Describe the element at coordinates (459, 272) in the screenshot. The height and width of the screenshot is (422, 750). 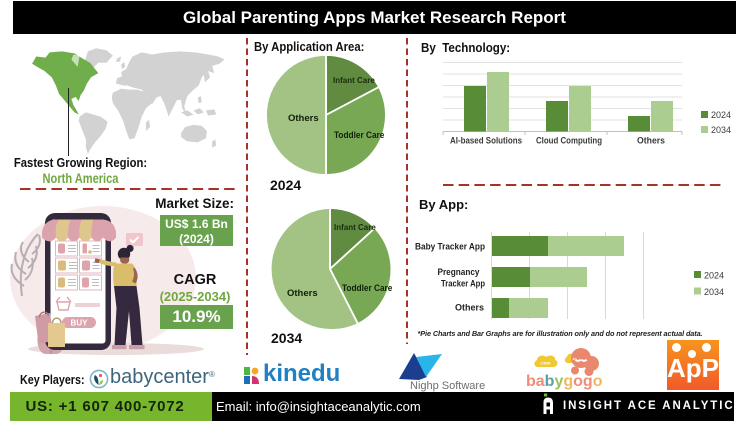
I see `svg-text: Pregnancy` at that location.